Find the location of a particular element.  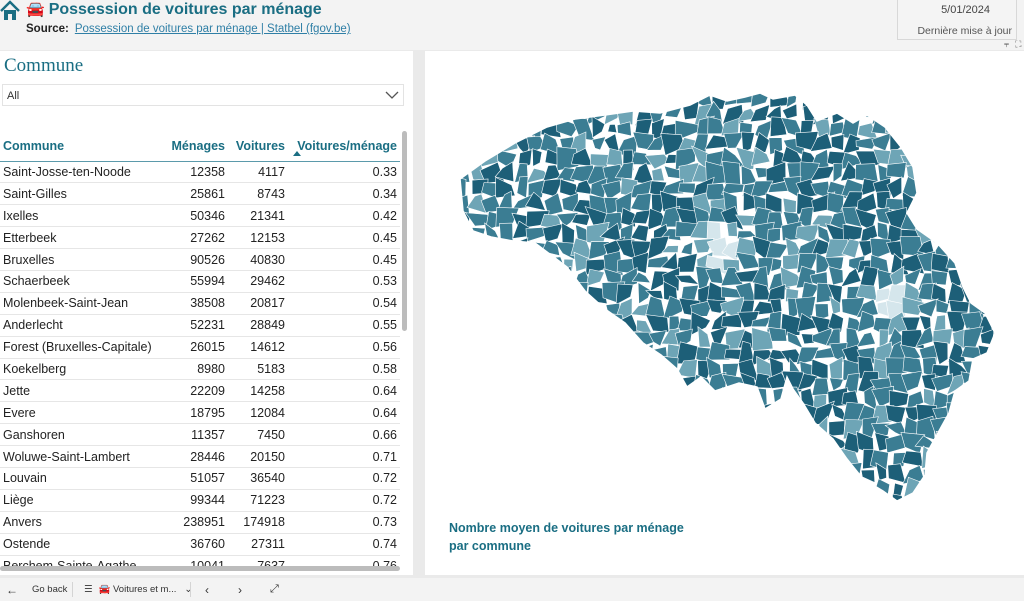

filter-icon: ⫧ is located at coordinates (1007, 44).